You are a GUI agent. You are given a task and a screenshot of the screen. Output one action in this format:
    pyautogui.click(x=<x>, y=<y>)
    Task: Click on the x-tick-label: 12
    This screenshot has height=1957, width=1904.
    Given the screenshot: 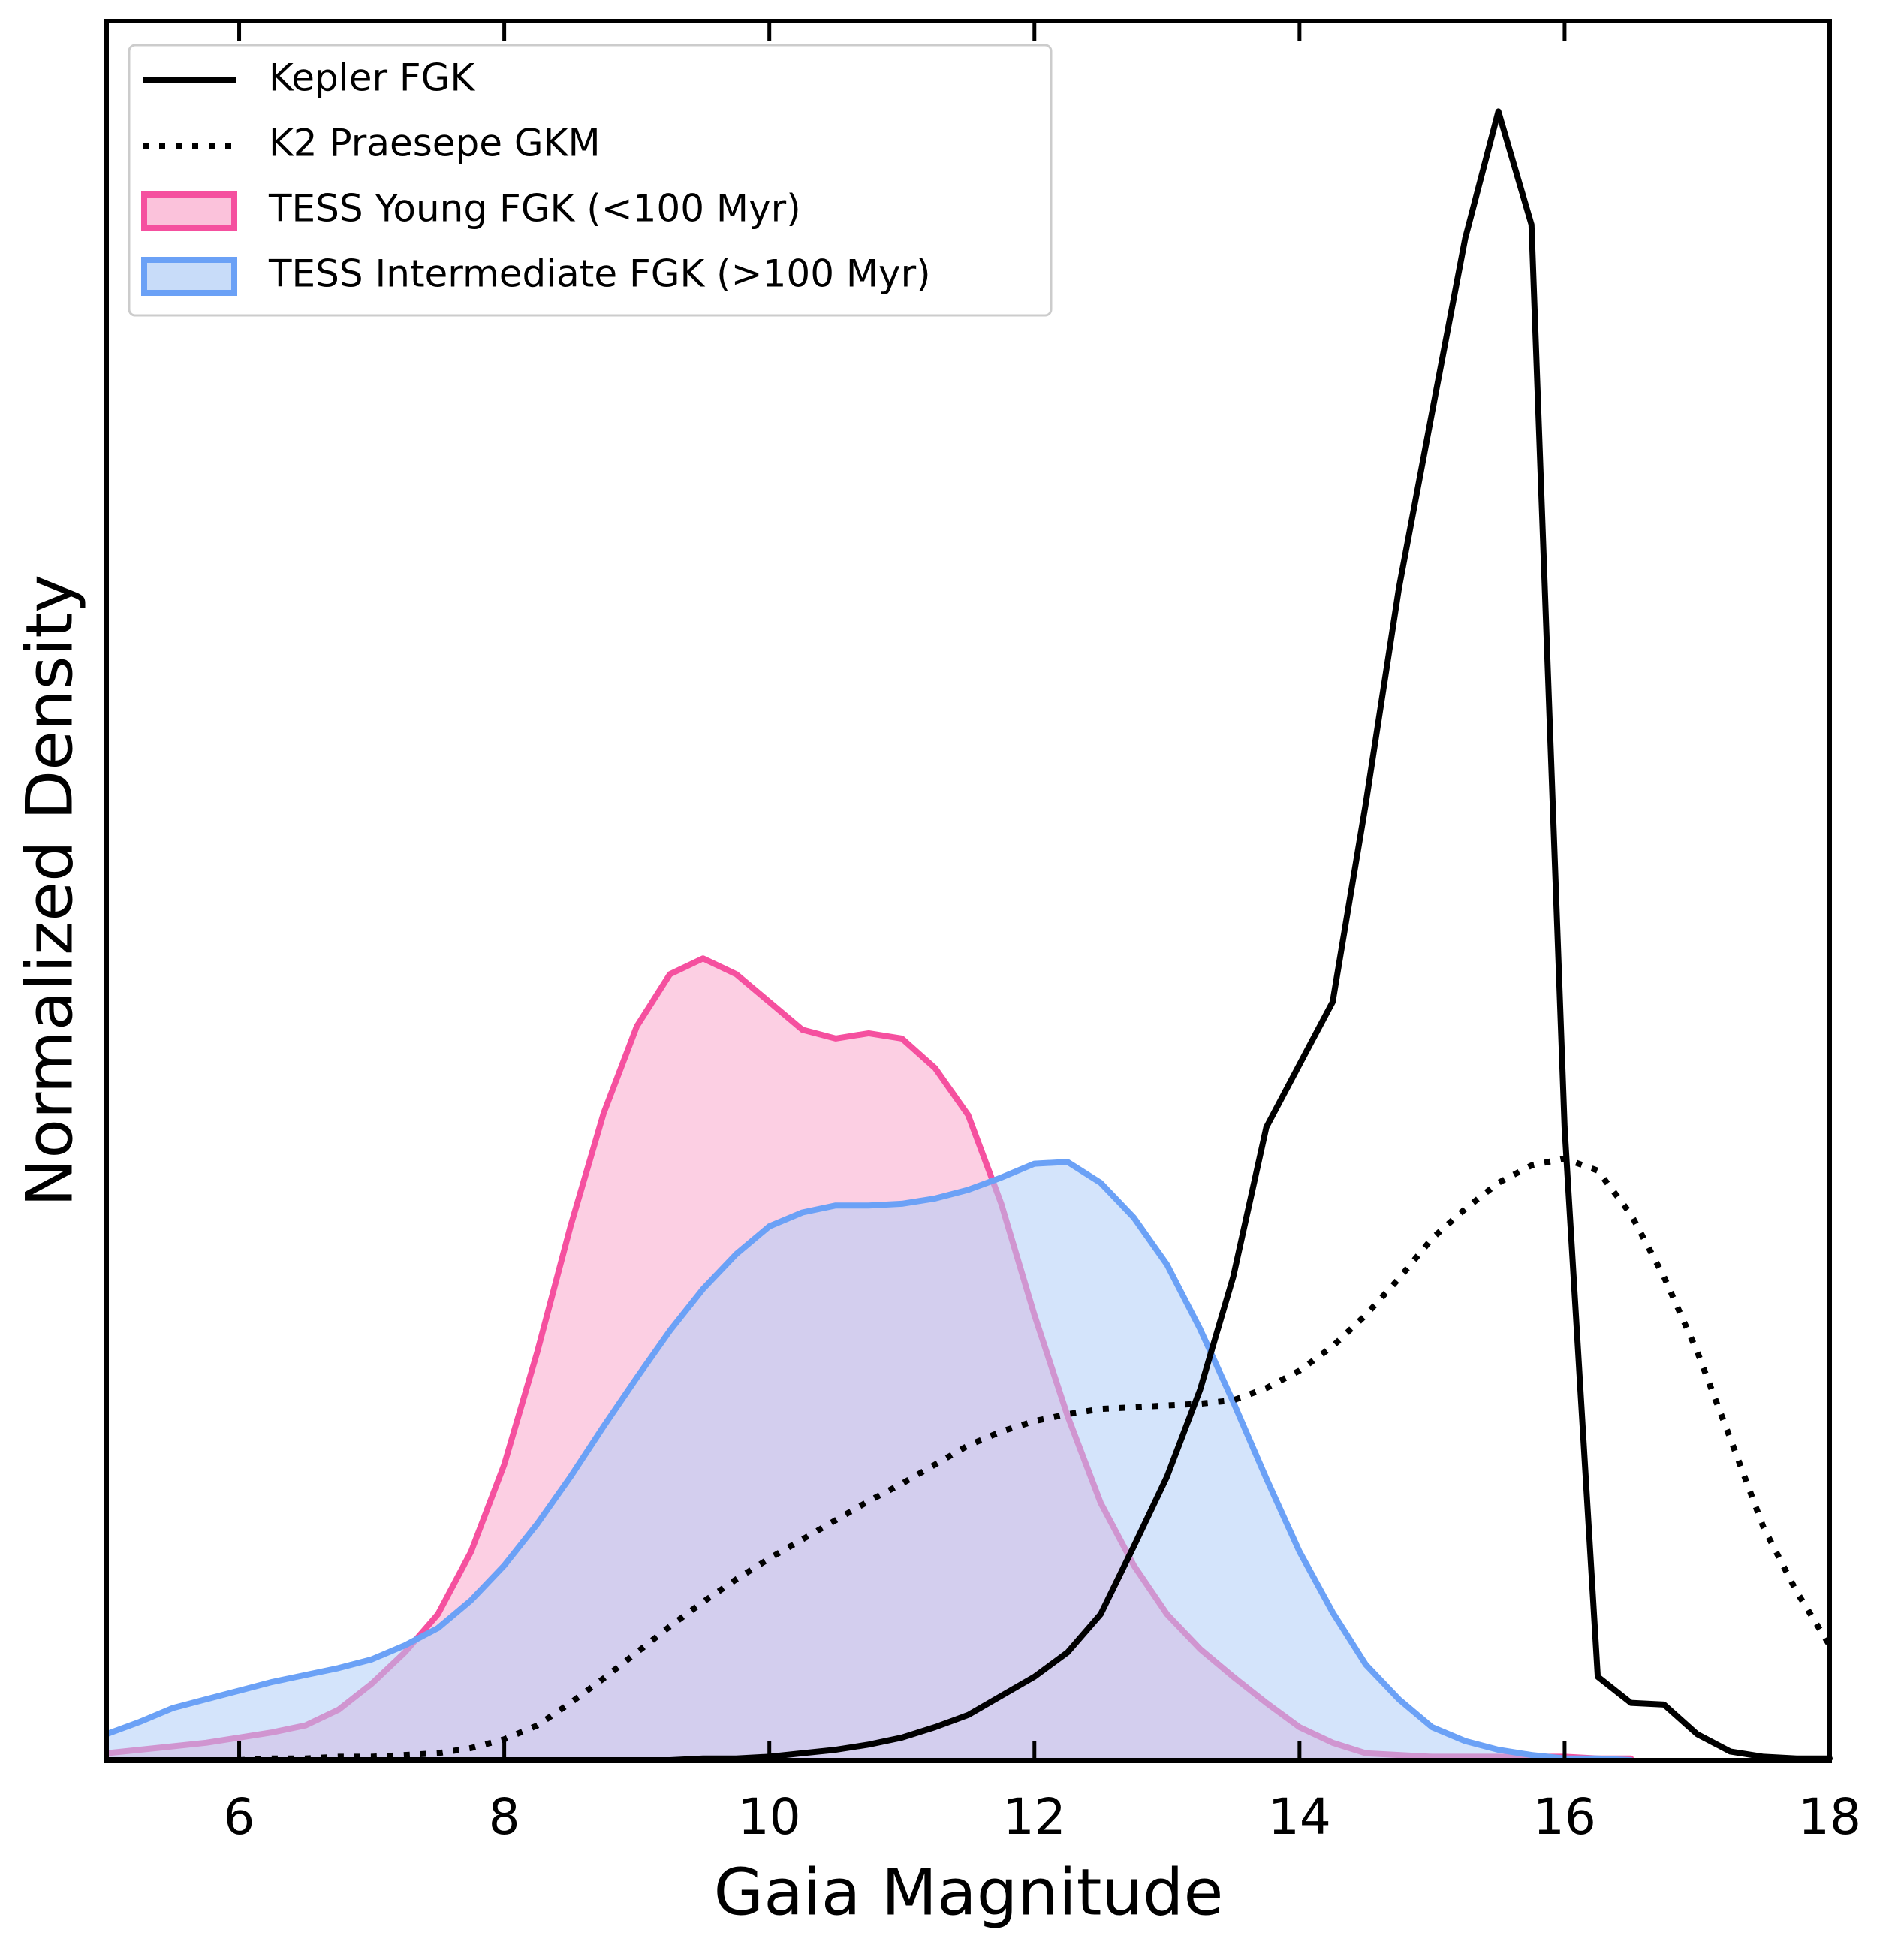 What is the action you would take?
    pyautogui.click(x=1034, y=1817)
    